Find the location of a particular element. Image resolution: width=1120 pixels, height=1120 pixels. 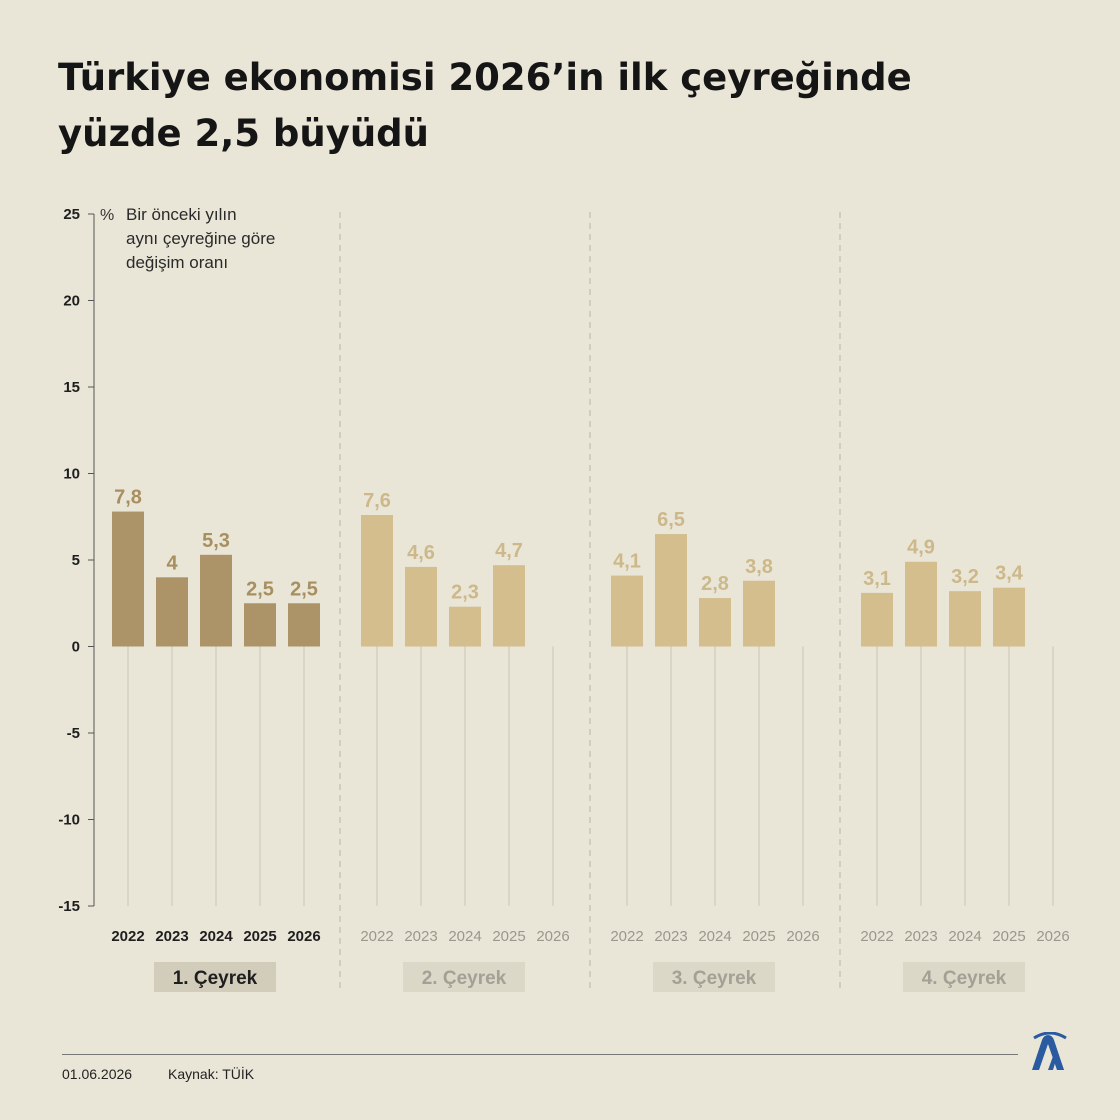

y-tick-label: 25 is located at coordinates (71, 214).